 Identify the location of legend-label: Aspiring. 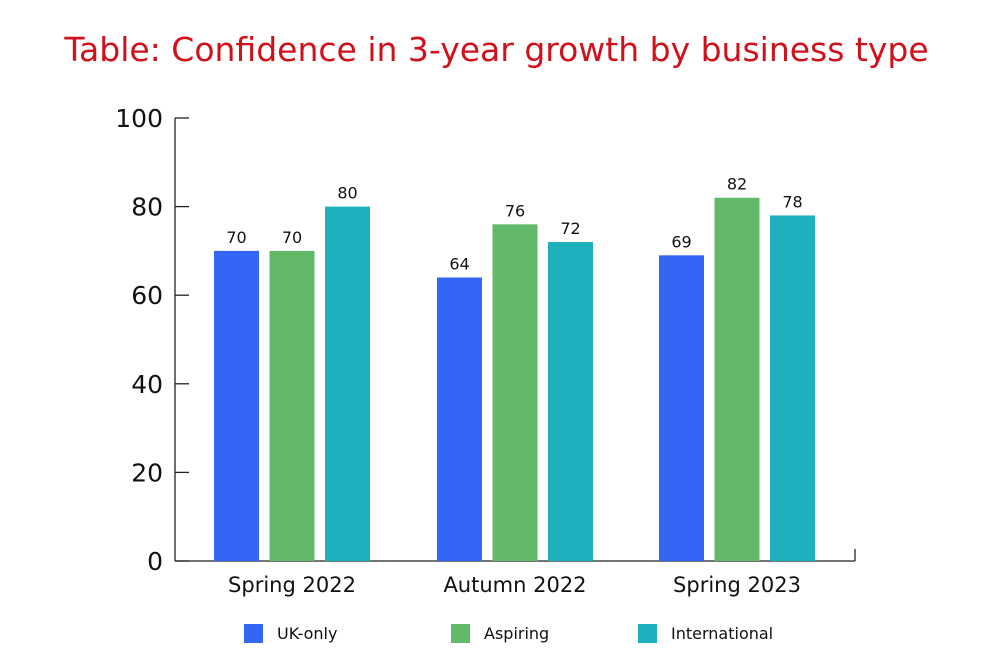
(516, 633).